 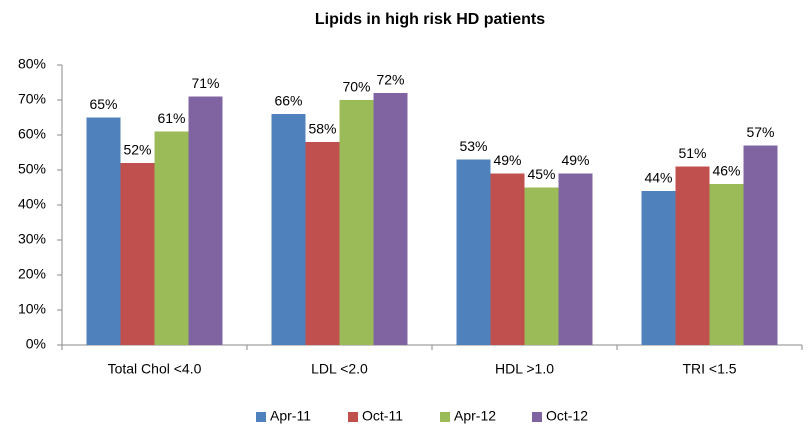 What do you see at coordinates (382, 416) in the screenshot?
I see `legend-label: Oct-11` at bounding box center [382, 416].